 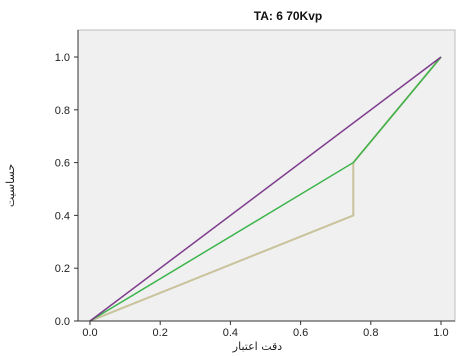 I want to click on chart-title: TA: 6 70Kvp, so click(x=288, y=16).